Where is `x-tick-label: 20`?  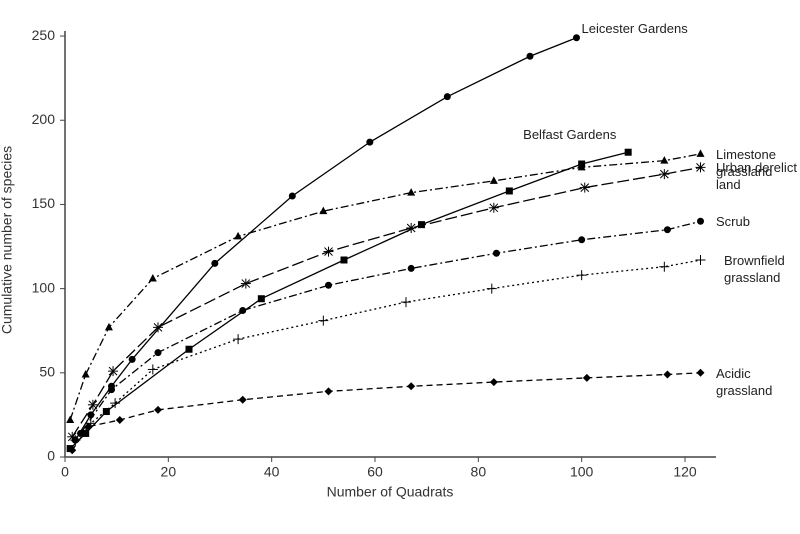 x-tick-label: 20 is located at coordinates (169, 472).